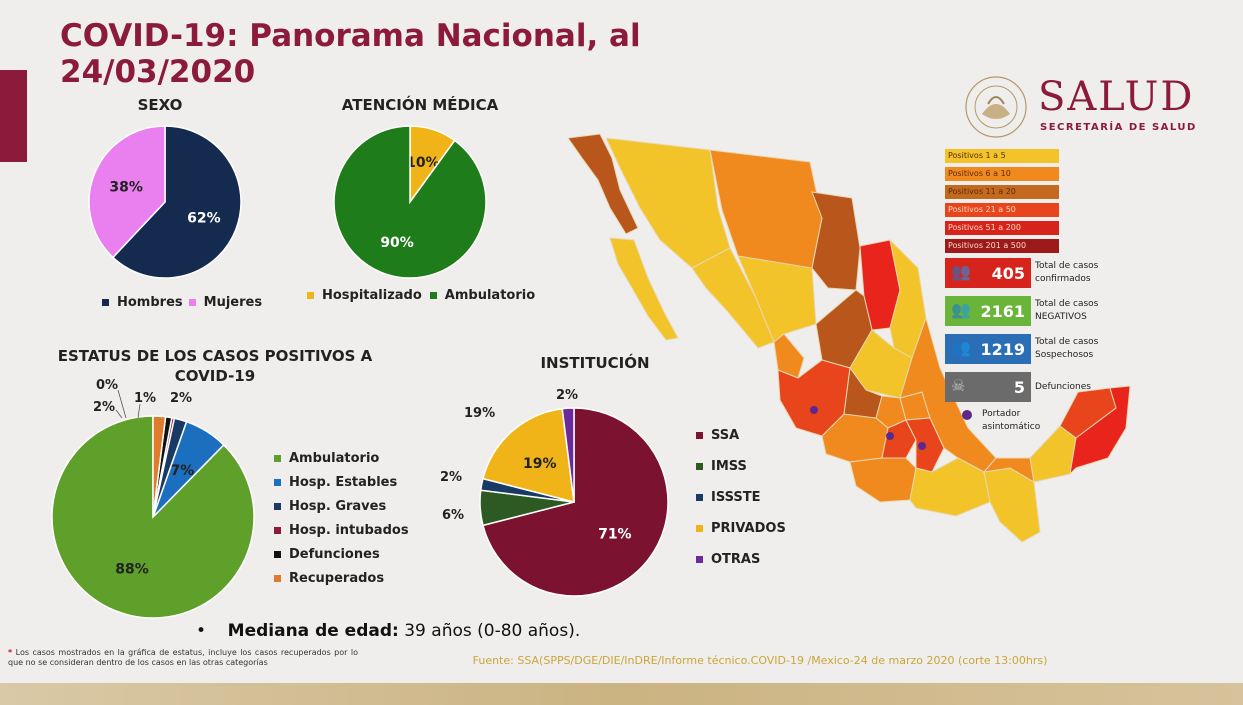 The width and height of the screenshot is (1243, 705). Describe the element at coordinates (159, 466) in the screenshot. I see `estatus-slice-recuperados` at that location.